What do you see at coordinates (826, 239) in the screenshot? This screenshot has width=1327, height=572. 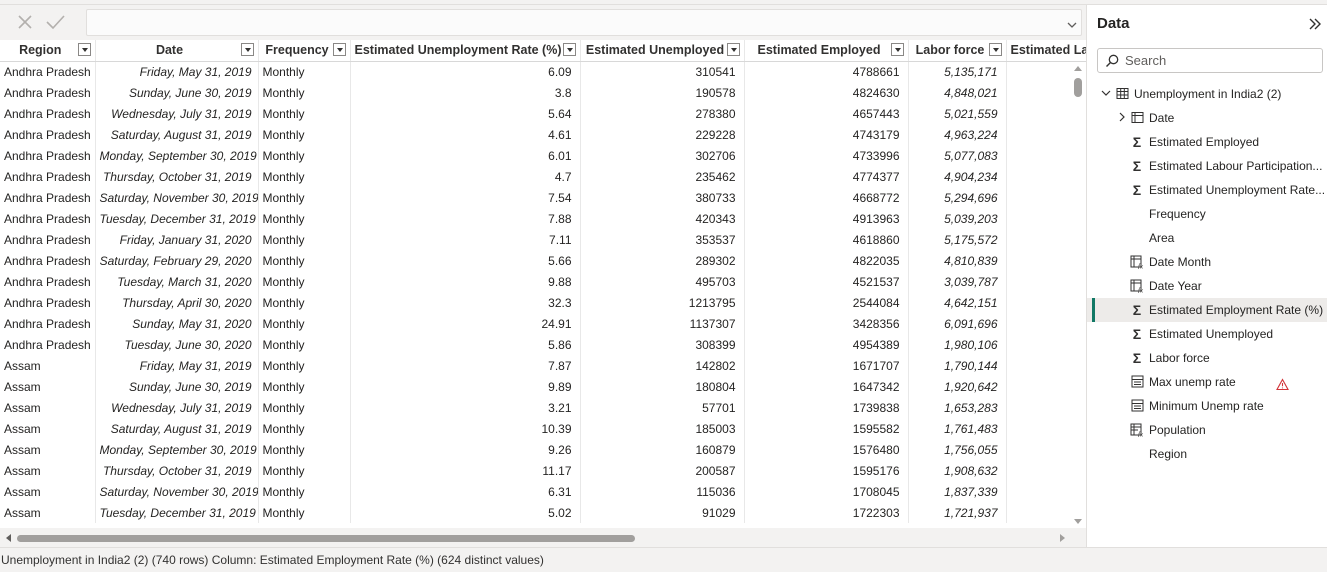 I see `table-cell: 4618860` at bounding box center [826, 239].